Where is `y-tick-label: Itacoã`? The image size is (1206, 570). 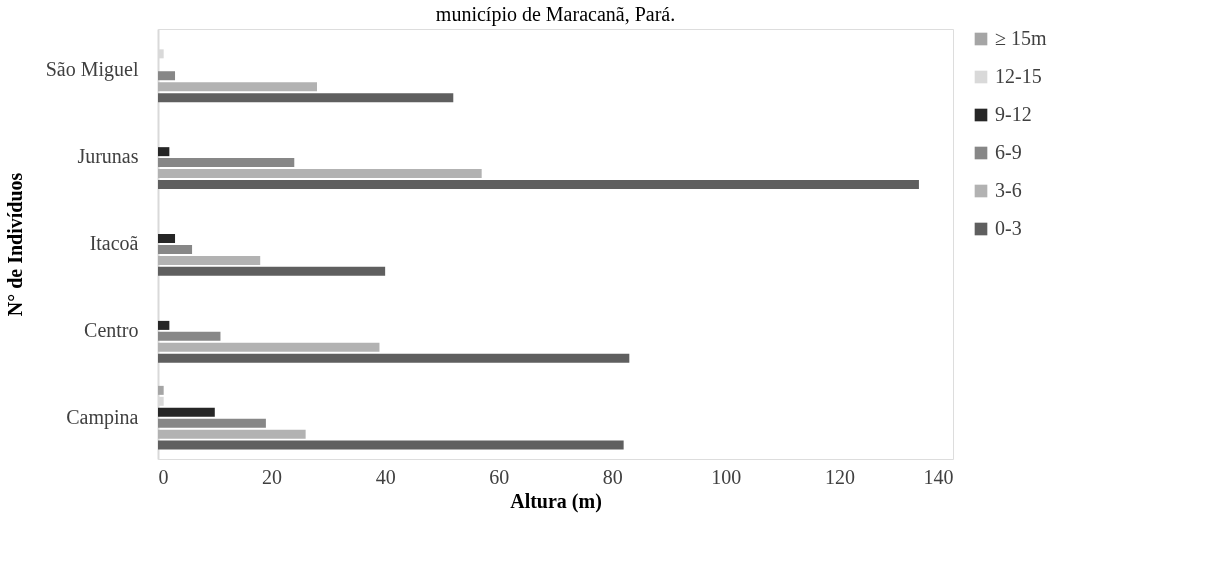 y-tick-label: Itacoã is located at coordinates (114, 243).